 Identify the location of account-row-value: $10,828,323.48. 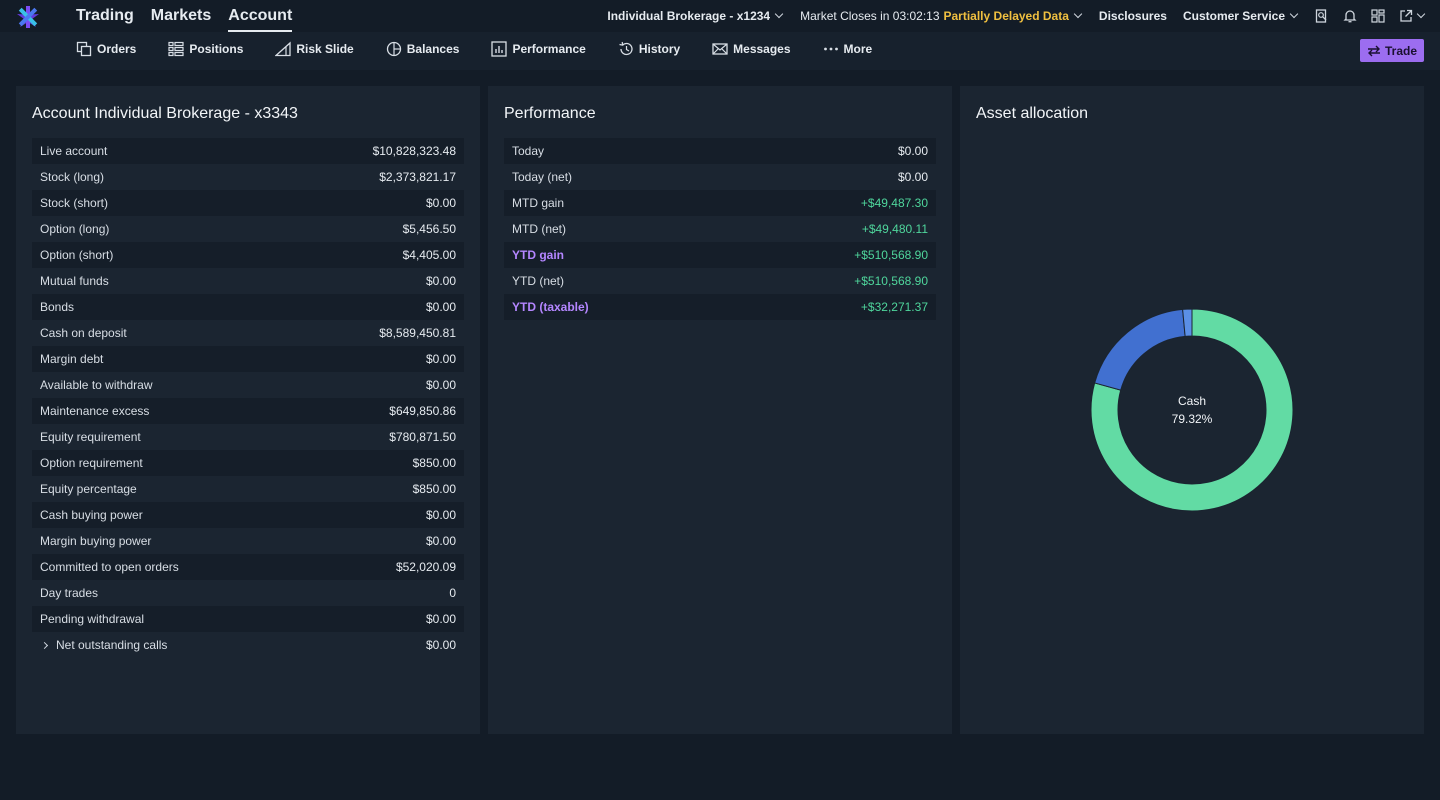
(414, 151).